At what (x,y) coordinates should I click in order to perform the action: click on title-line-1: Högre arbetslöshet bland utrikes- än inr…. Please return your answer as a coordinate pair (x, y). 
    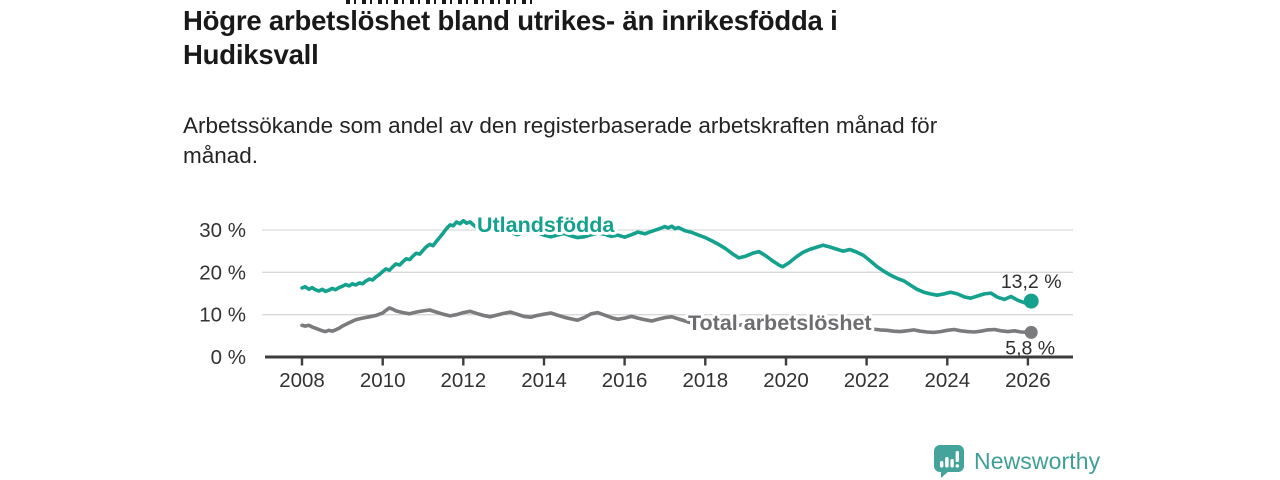
    Looking at the image, I should click on (510, 20).